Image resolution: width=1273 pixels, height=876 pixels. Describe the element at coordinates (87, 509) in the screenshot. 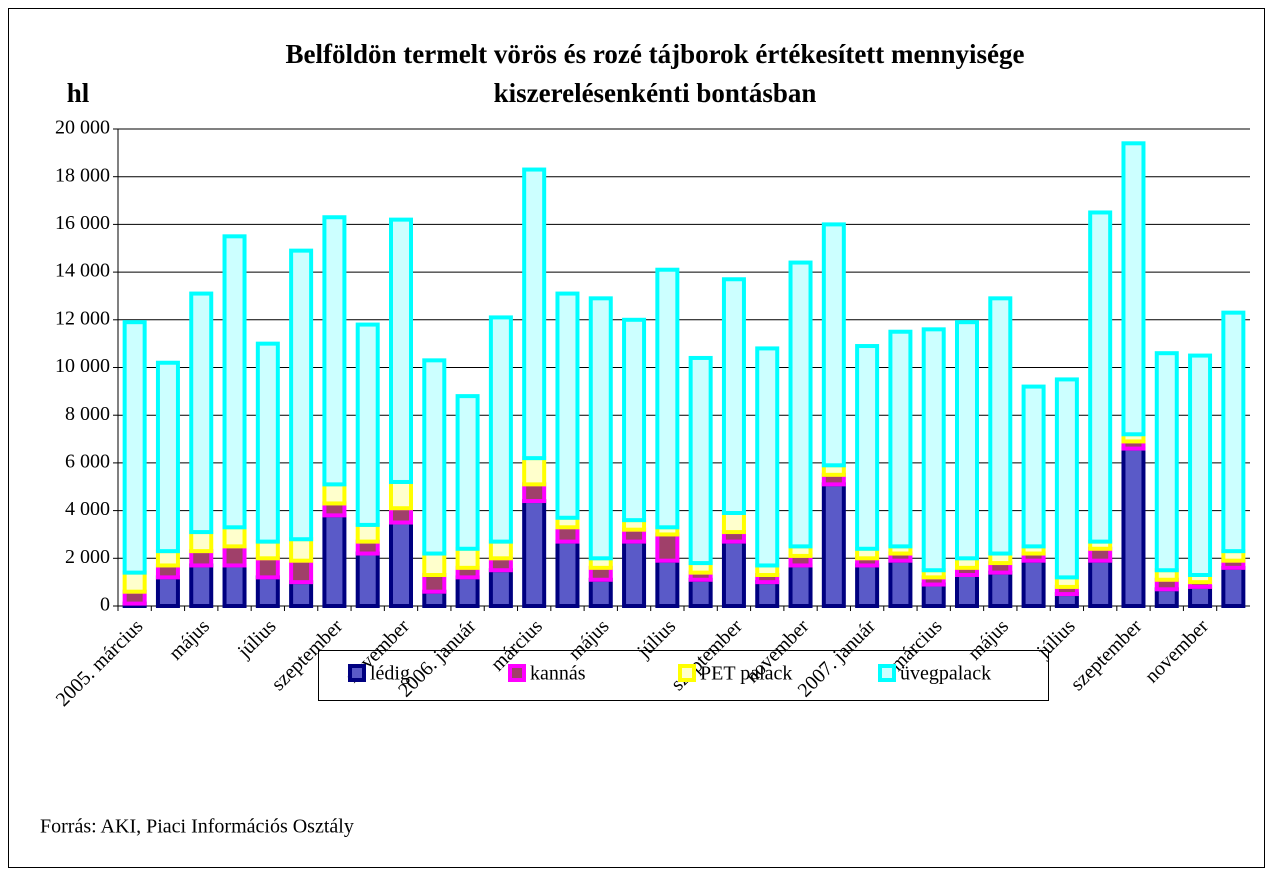

I see `y-tick-label: 4 000` at that location.